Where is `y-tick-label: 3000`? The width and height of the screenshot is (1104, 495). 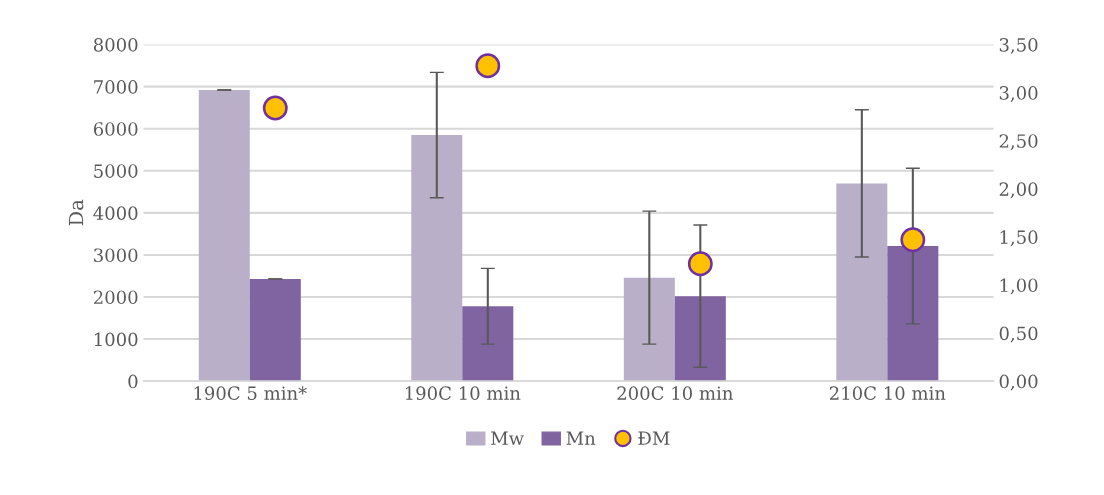
y-tick-label: 3000 is located at coordinates (116, 255).